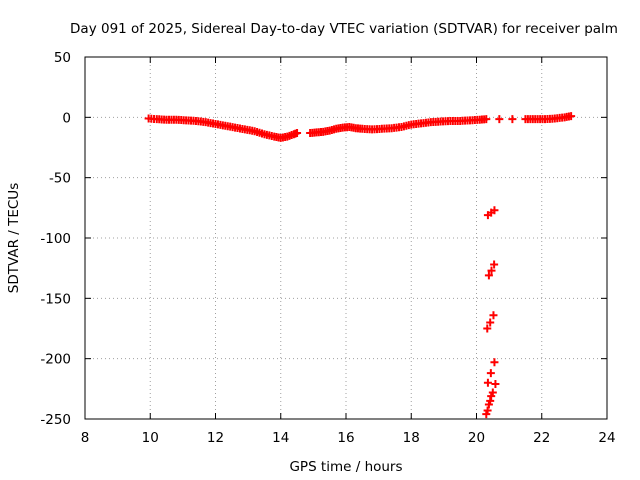 The width and height of the screenshot is (640, 480). Describe the element at coordinates (541, 438) in the screenshot. I see `x-tick-label: 22` at that location.